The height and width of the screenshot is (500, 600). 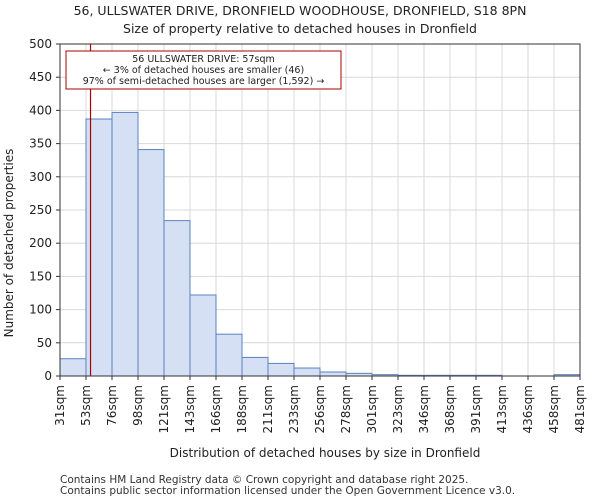 What do you see at coordinates (40, 144) in the screenshot?
I see `y-tick-label-7: 350` at bounding box center [40, 144].